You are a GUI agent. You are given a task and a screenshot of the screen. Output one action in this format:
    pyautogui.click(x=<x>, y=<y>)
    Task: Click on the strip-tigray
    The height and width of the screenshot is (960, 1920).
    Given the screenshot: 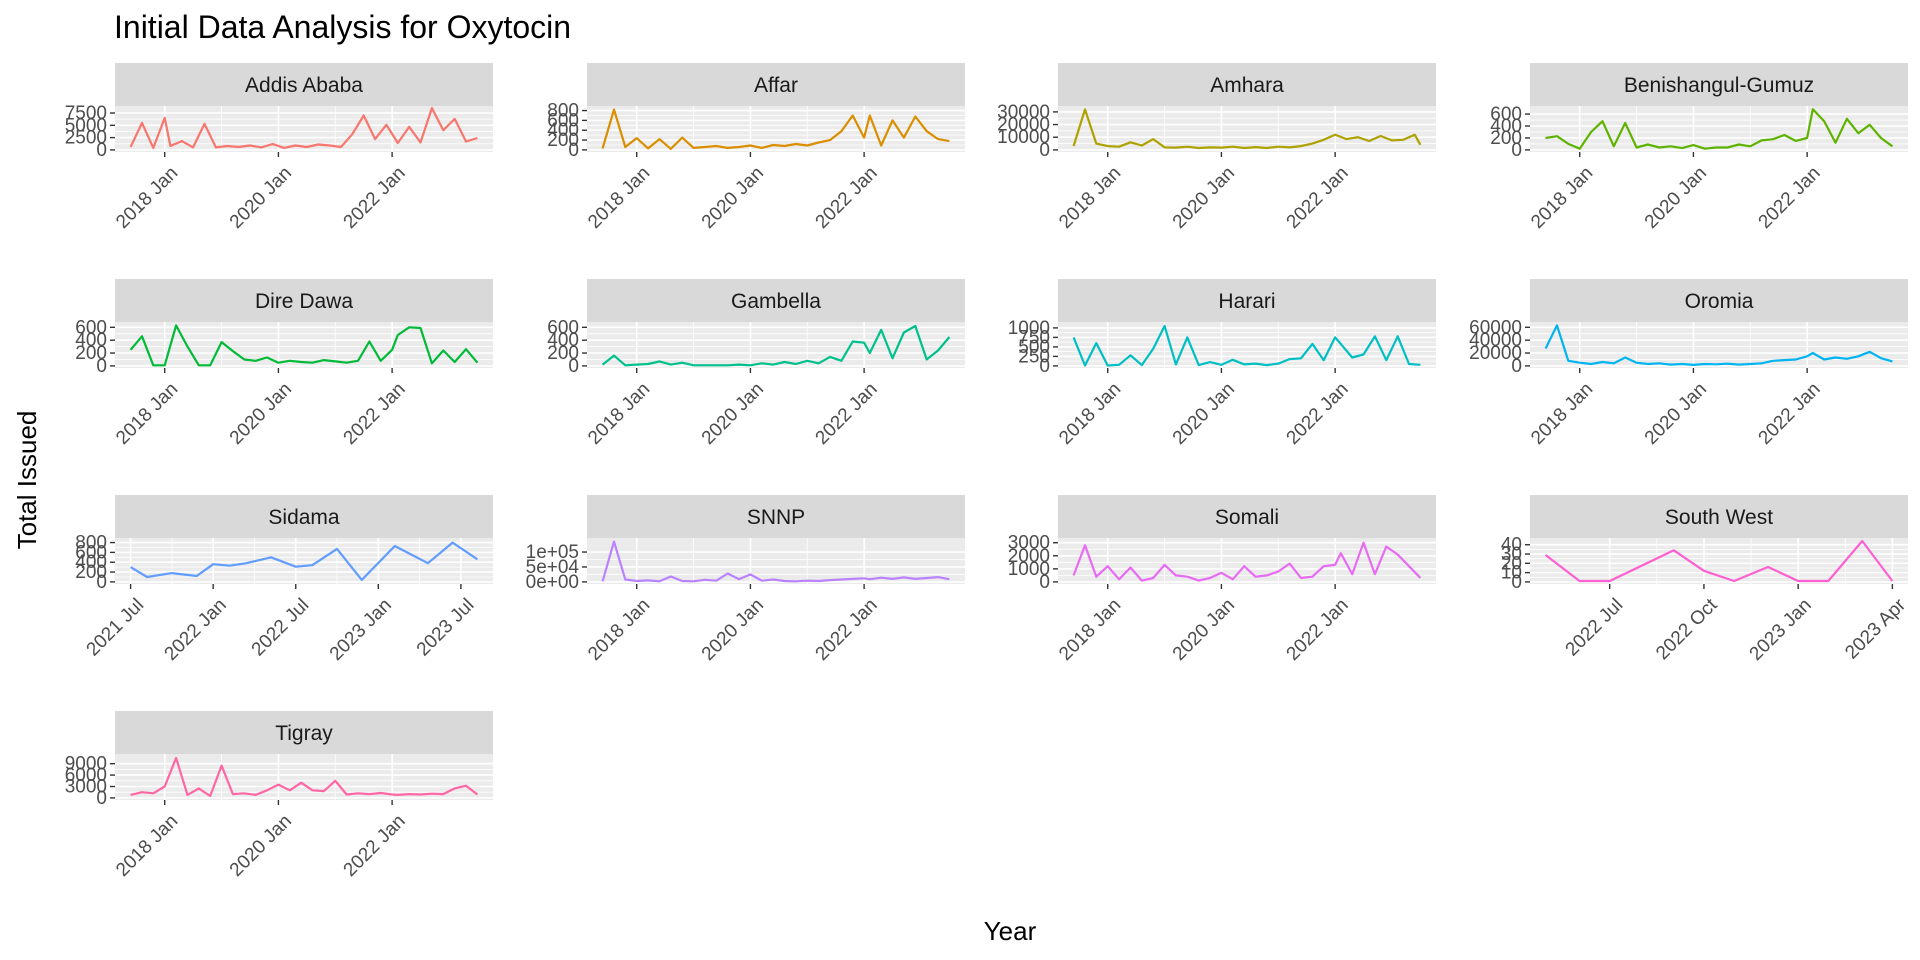 What is the action you would take?
    pyautogui.click(x=304, y=732)
    